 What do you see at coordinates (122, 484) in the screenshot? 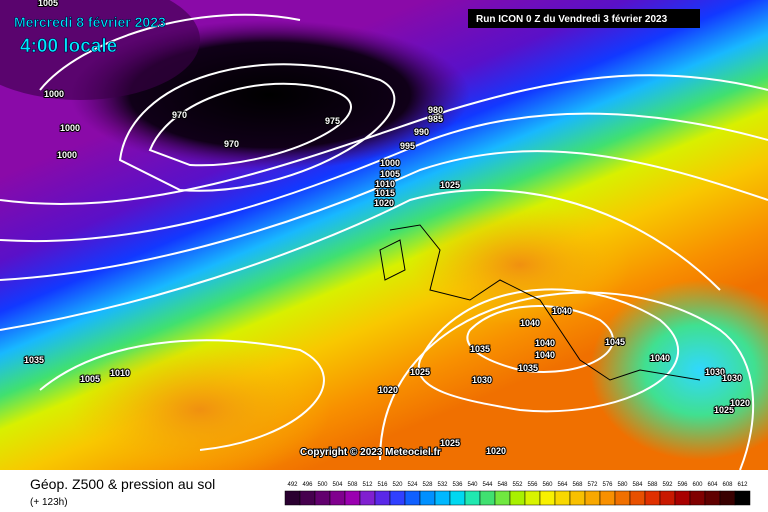
I see `footer-title: Géop. Z500 & pression au sol` at bounding box center [122, 484].